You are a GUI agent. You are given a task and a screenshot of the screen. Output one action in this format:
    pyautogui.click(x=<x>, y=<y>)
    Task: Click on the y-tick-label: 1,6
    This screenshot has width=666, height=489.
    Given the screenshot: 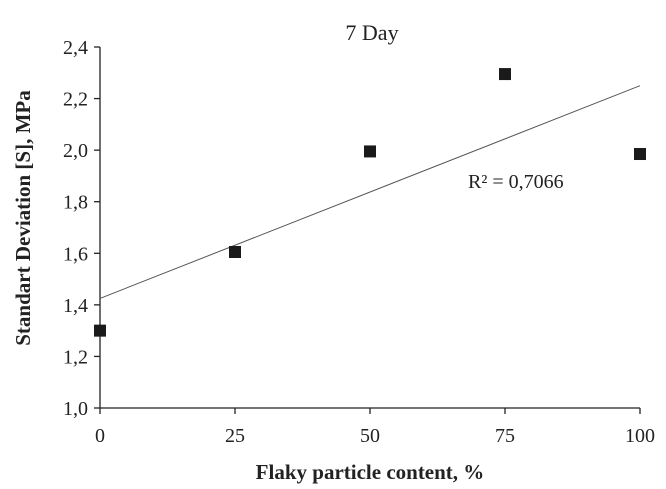 What is the action you would take?
    pyautogui.click(x=75, y=254)
    